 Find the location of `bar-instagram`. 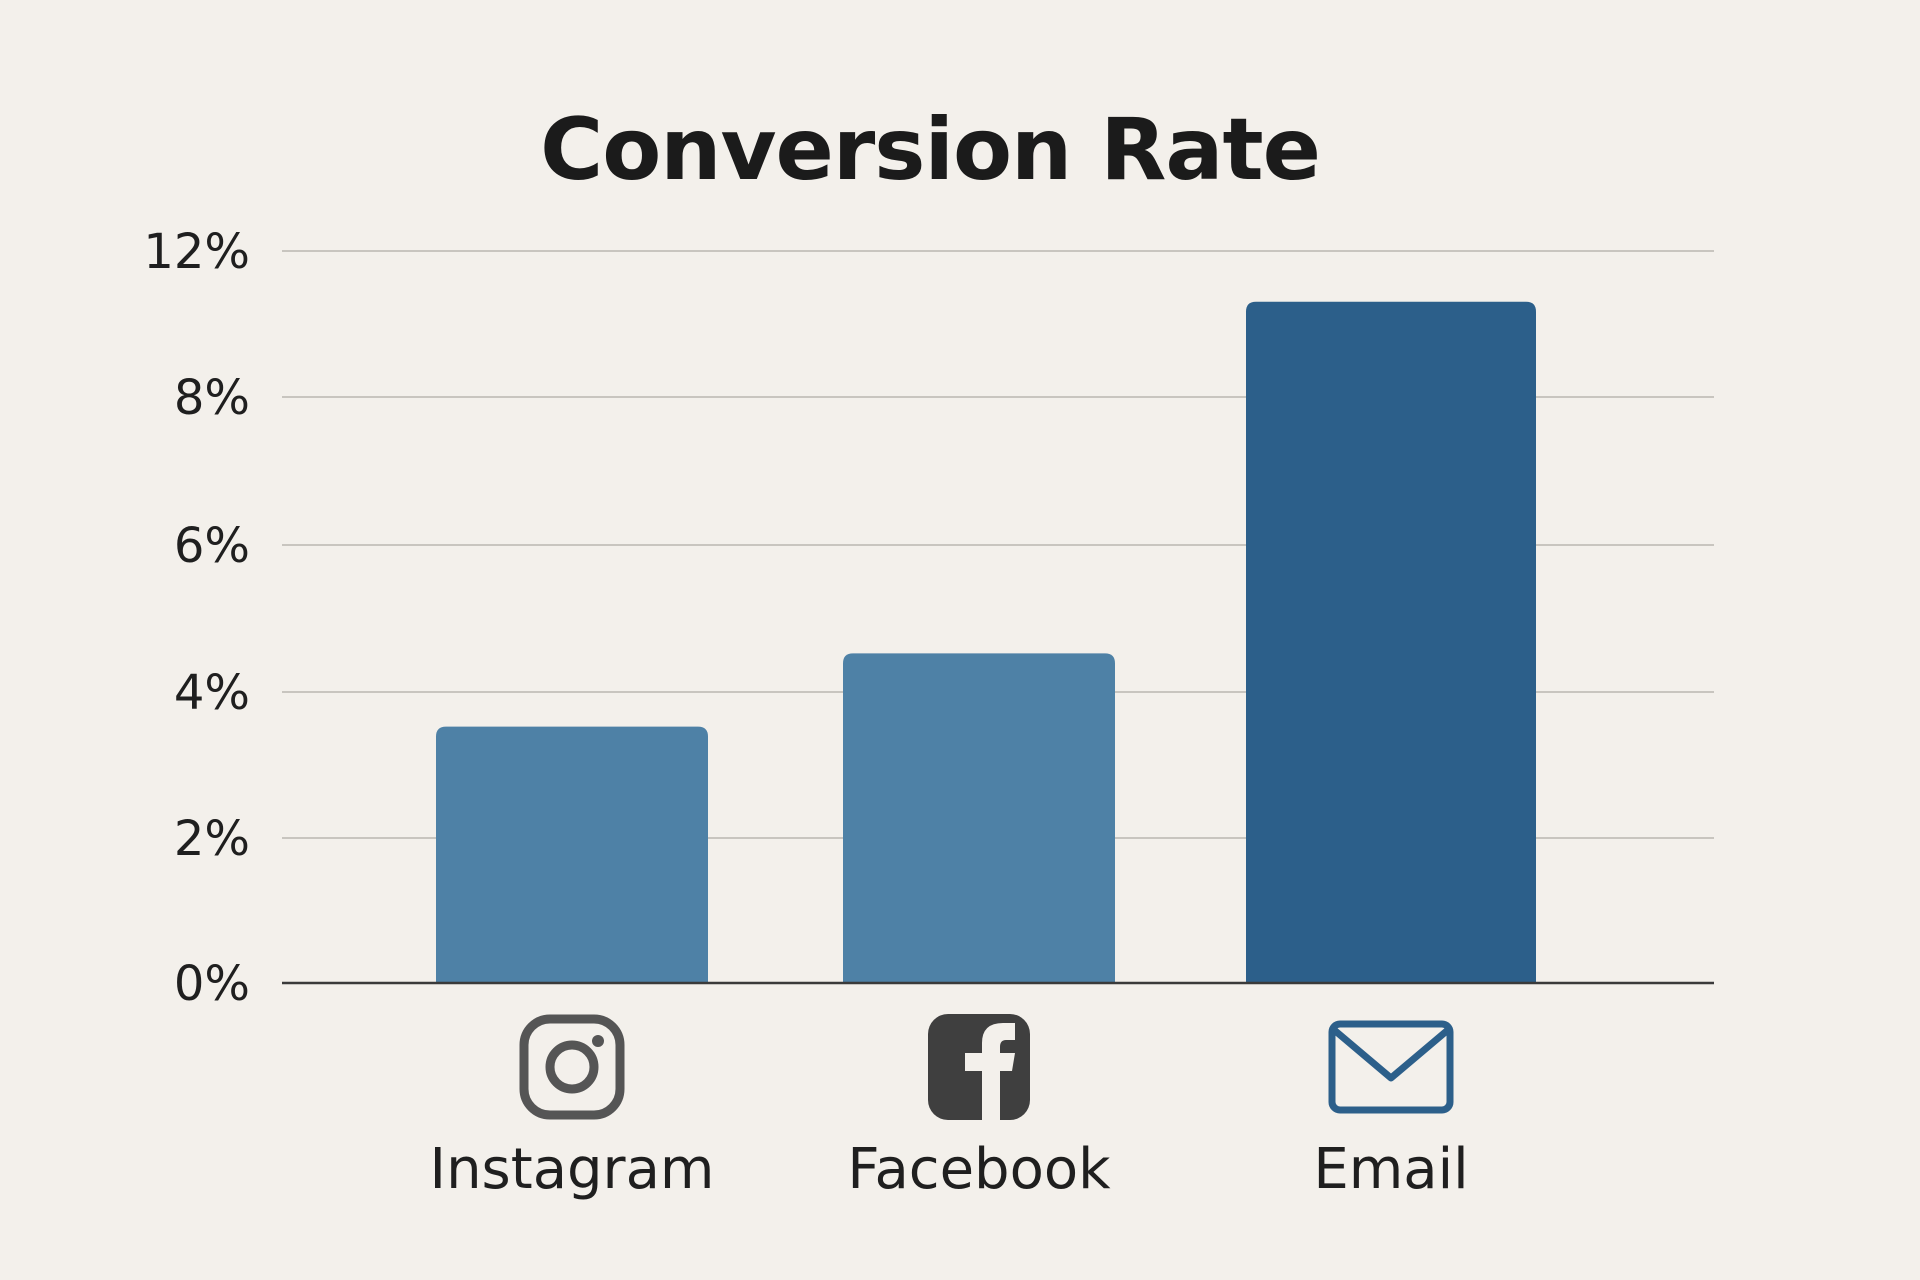

bar-instagram is located at coordinates (572, 854).